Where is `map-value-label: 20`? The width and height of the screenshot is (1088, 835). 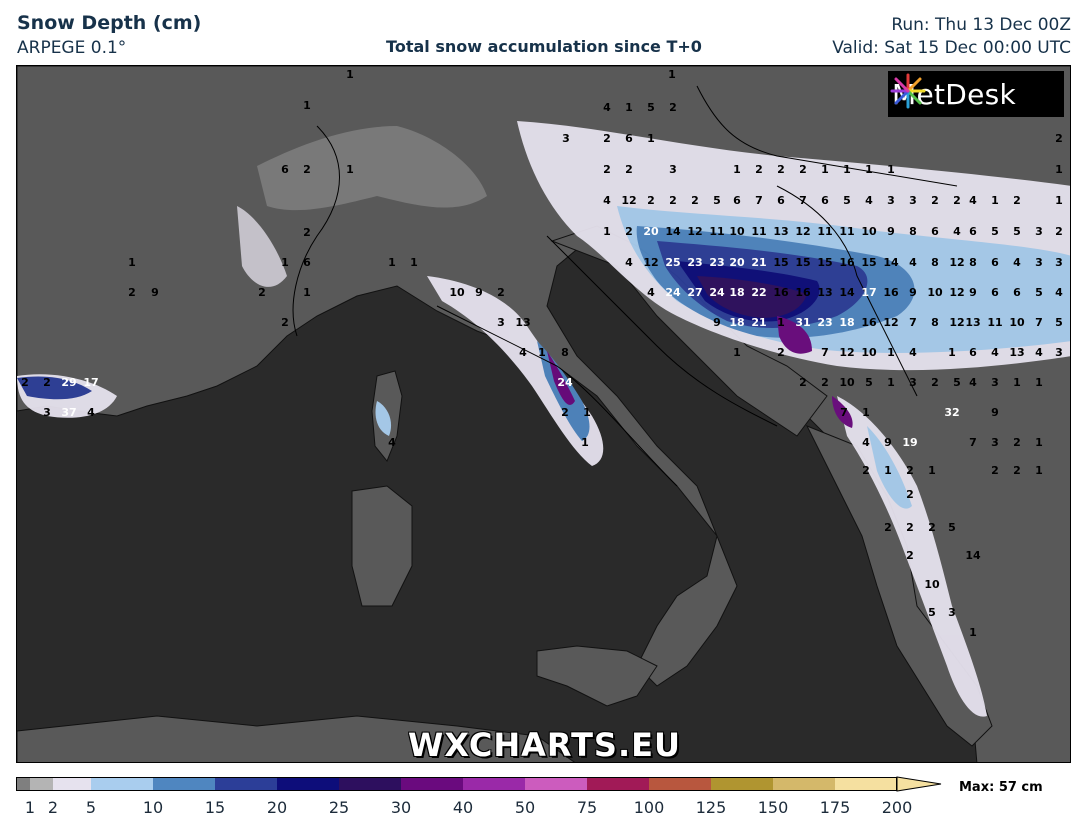 map-value-label: 20 is located at coordinates (737, 262).